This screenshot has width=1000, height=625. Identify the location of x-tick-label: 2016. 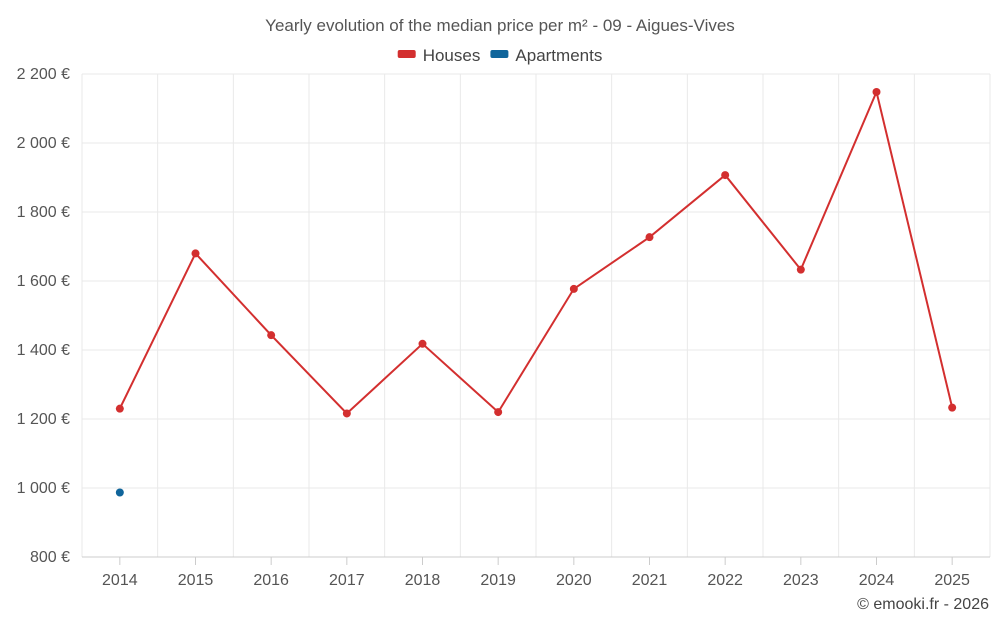
(271, 580).